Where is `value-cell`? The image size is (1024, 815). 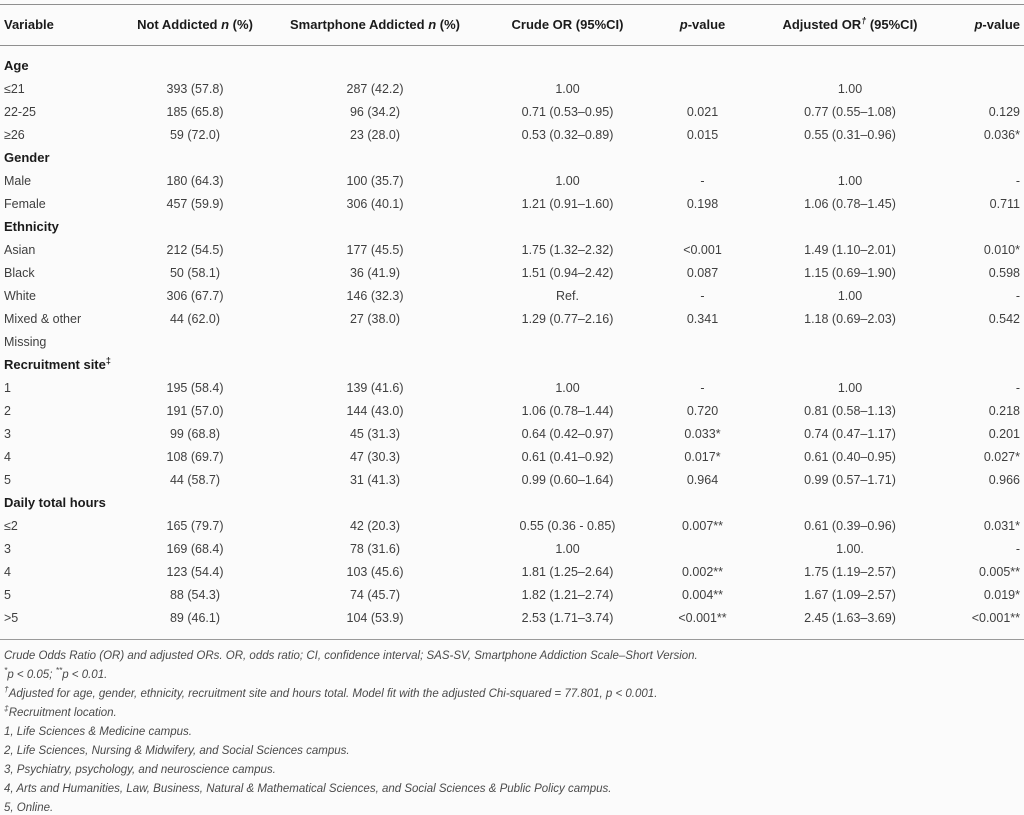 value-cell is located at coordinates (567, 341).